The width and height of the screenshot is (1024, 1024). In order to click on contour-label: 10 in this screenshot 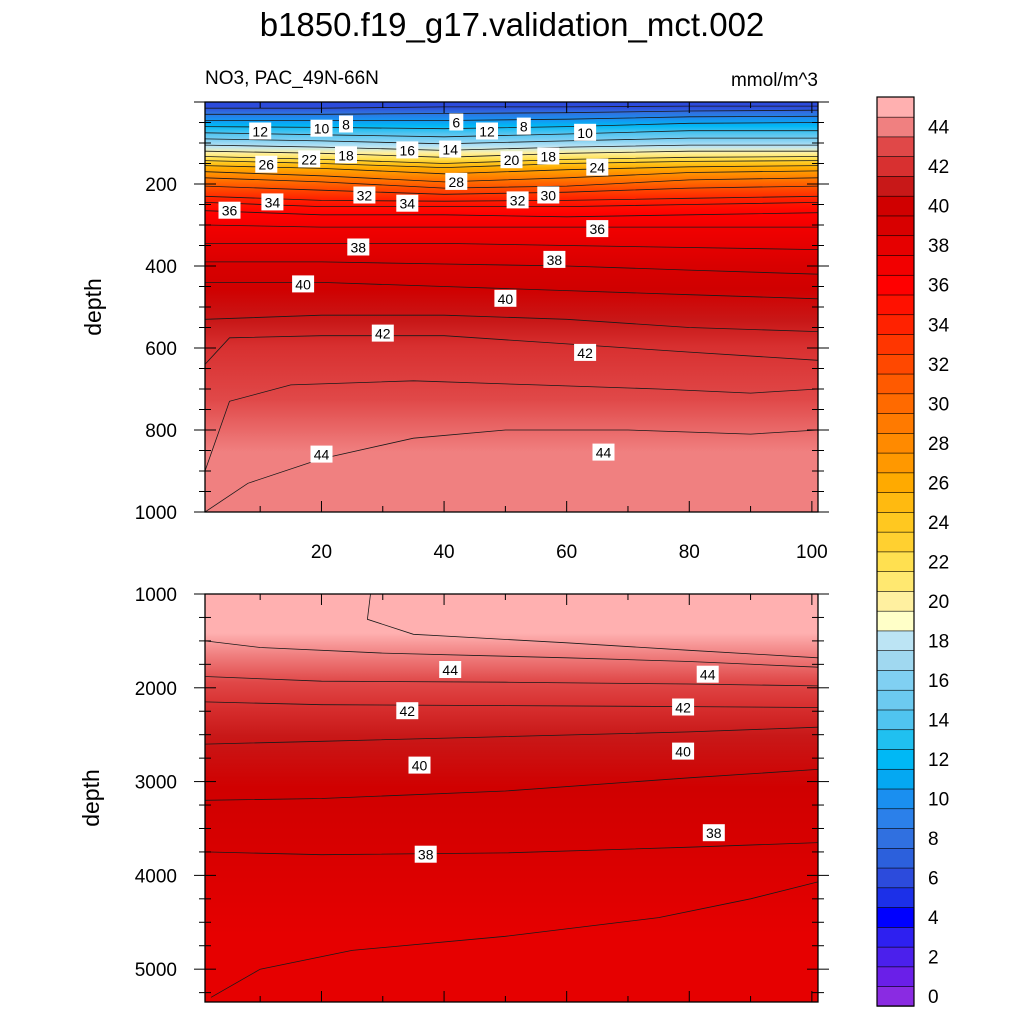, I will do `click(585, 132)`.